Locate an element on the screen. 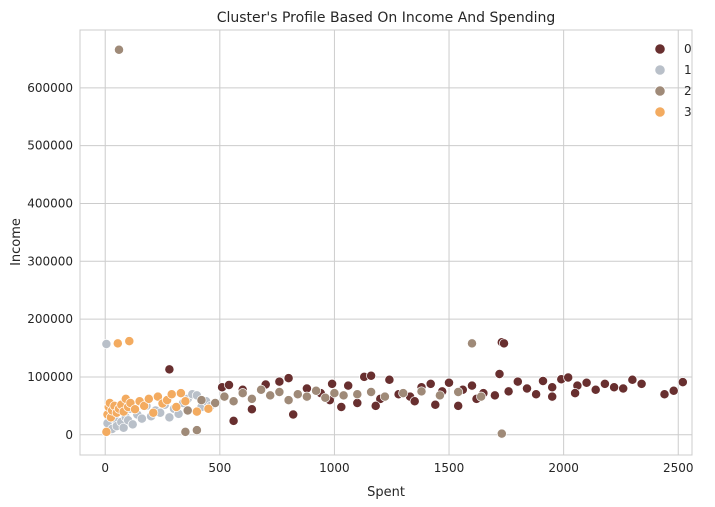 The height and width of the screenshot is (507, 715). y-tick-label: 0 is located at coordinates (69, 435).